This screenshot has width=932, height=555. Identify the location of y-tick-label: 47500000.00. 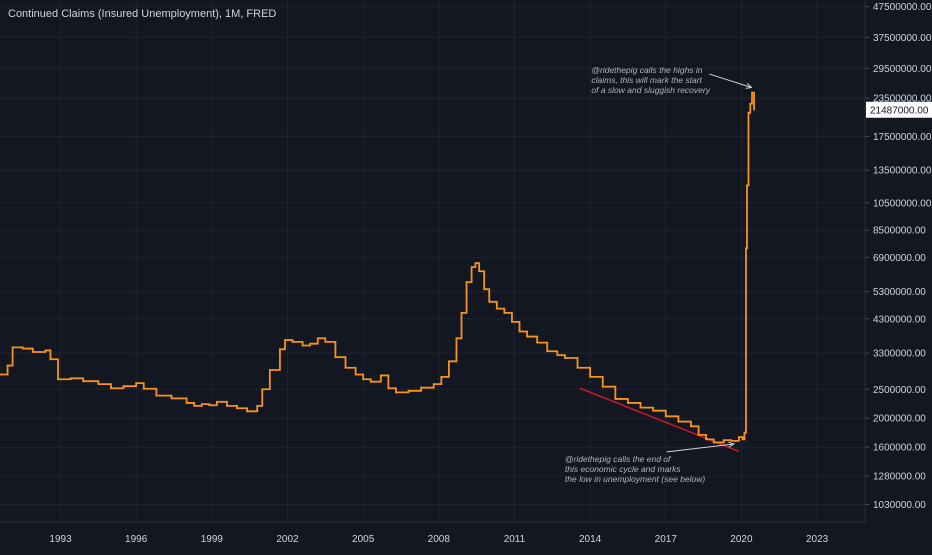
(902, 7).